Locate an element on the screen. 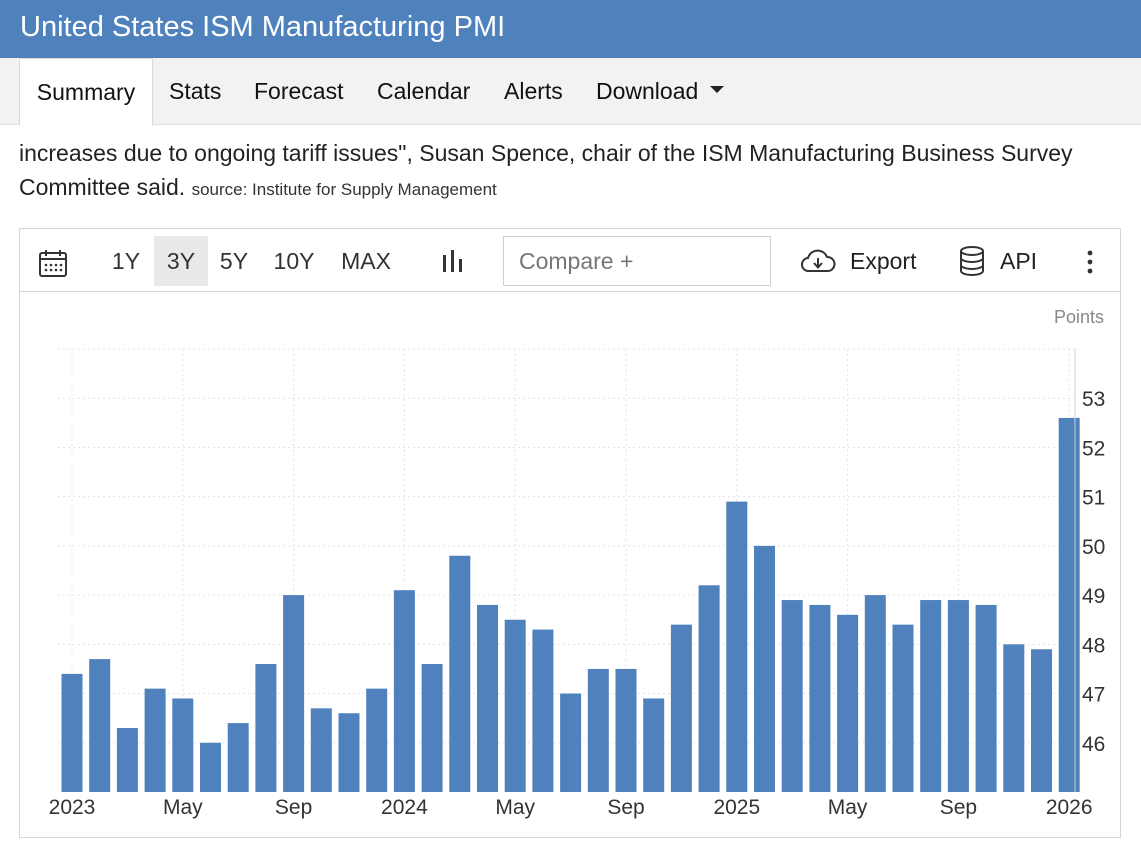  page-header: United States ISM Manufacturing PMI is located at coordinates (570, 29).